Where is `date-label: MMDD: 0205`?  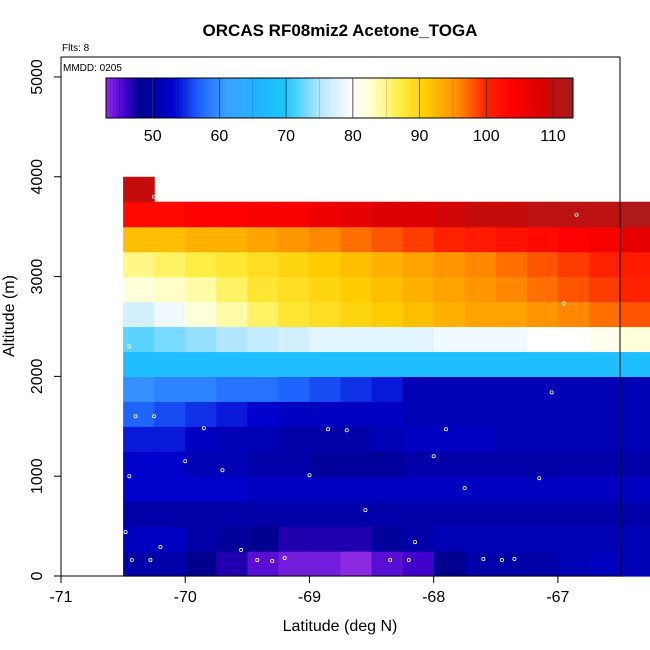
date-label: MMDD: 0205 is located at coordinates (92, 68).